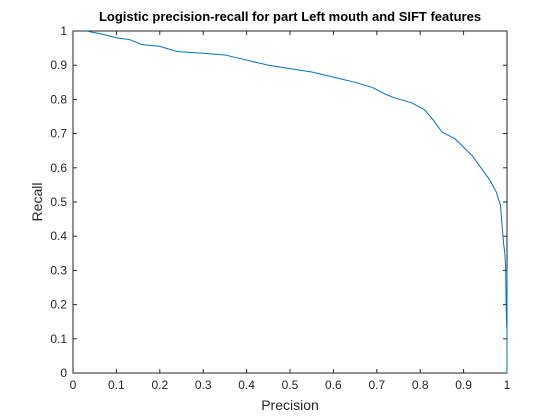  What do you see at coordinates (58, 305) in the screenshot?
I see `y-tick-label: 0.2` at bounding box center [58, 305].